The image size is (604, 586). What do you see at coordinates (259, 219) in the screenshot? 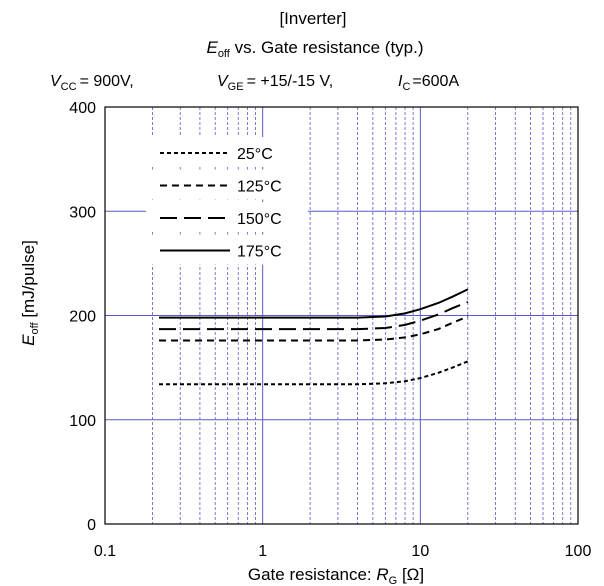
I see `legend-label: 150°C` at bounding box center [259, 219].